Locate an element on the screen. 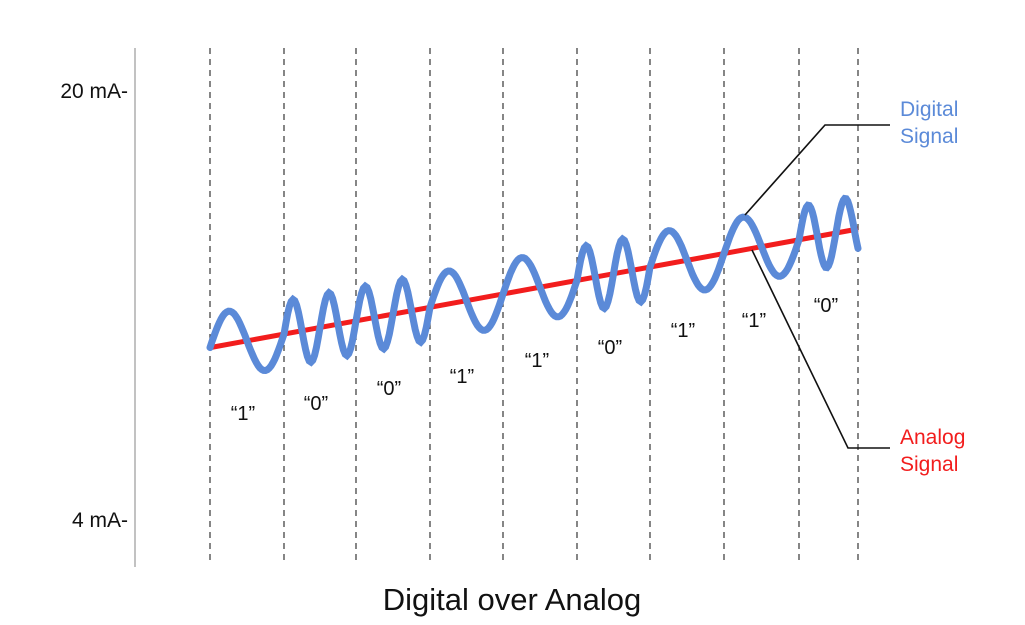 This screenshot has height=625, width=1025. analog-legend: Analog is located at coordinates (932, 437).